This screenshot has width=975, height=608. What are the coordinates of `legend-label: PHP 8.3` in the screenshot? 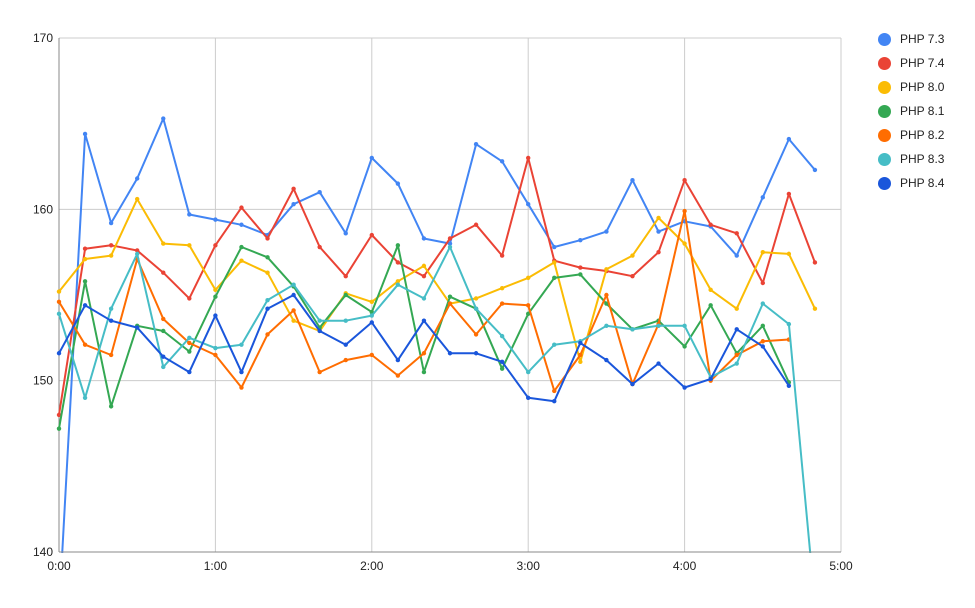 It's located at (922, 159).